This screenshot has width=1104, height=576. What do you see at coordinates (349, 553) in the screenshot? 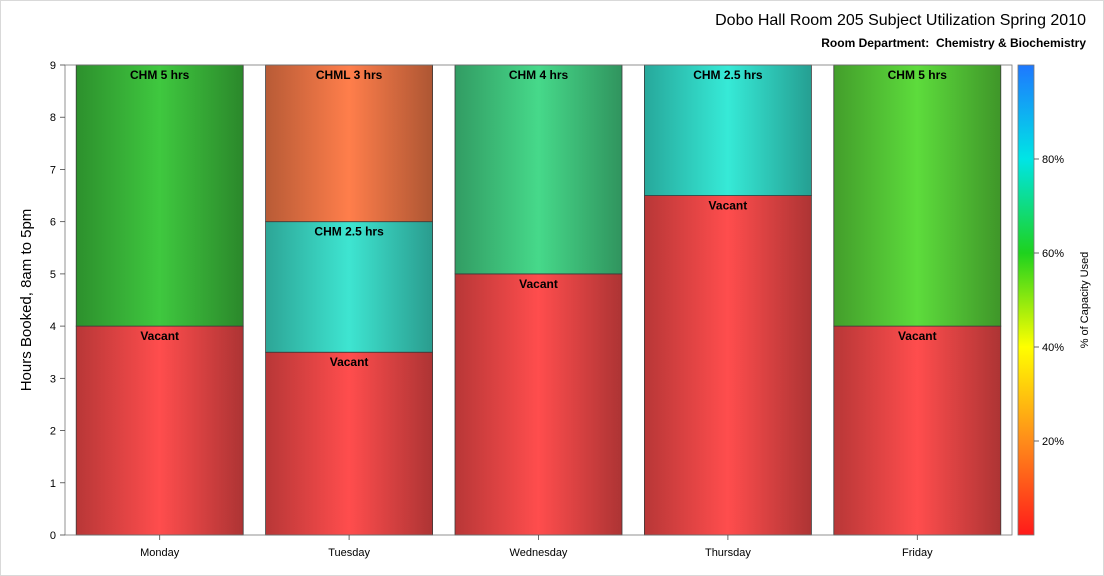
I see `x-tick-label: Tuesday` at bounding box center [349, 553].